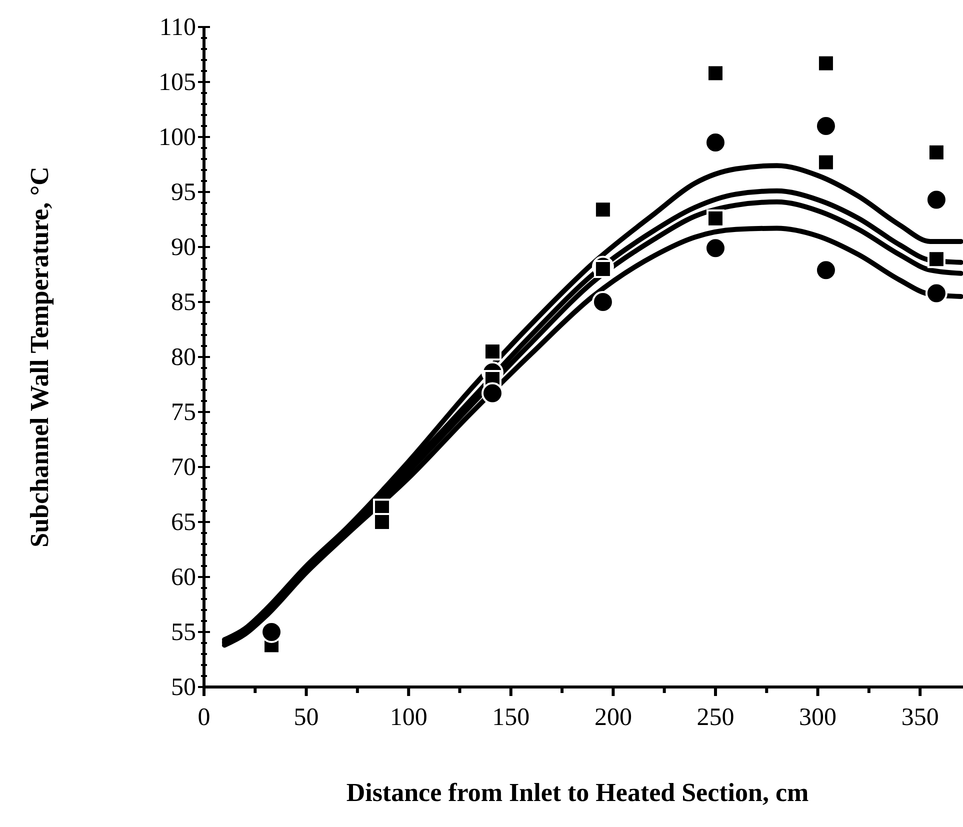  What do you see at coordinates (177, 82) in the screenshot?
I see `y-tick-label: 105` at bounding box center [177, 82].